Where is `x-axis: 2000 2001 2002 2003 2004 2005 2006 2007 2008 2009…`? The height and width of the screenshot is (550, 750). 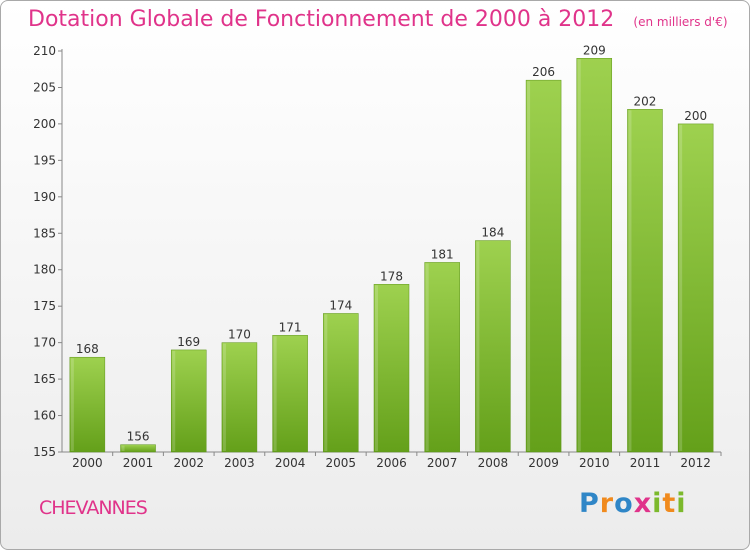 x-axis: 2000 2001 2002 2003 2004 2005 2006 2007 2008 2009… is located at coordinates (392, 460).